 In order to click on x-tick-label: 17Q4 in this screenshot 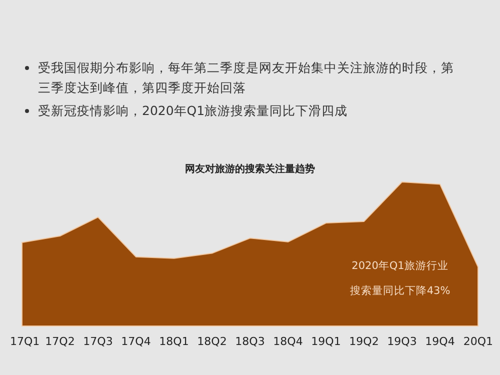, I will do `click(136, 341)`.